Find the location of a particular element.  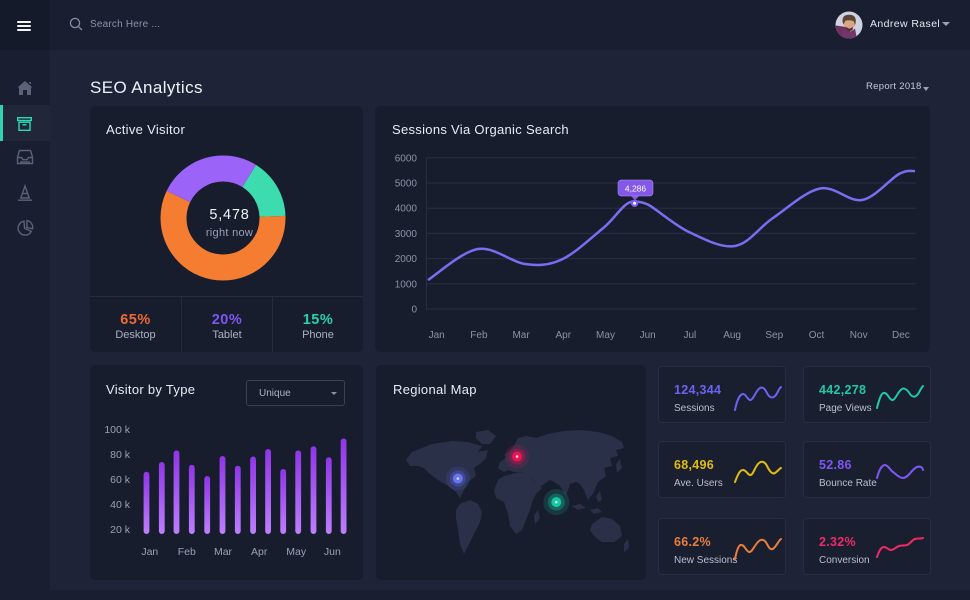

svg-text: 1000 is located at coordinates (406, 284).